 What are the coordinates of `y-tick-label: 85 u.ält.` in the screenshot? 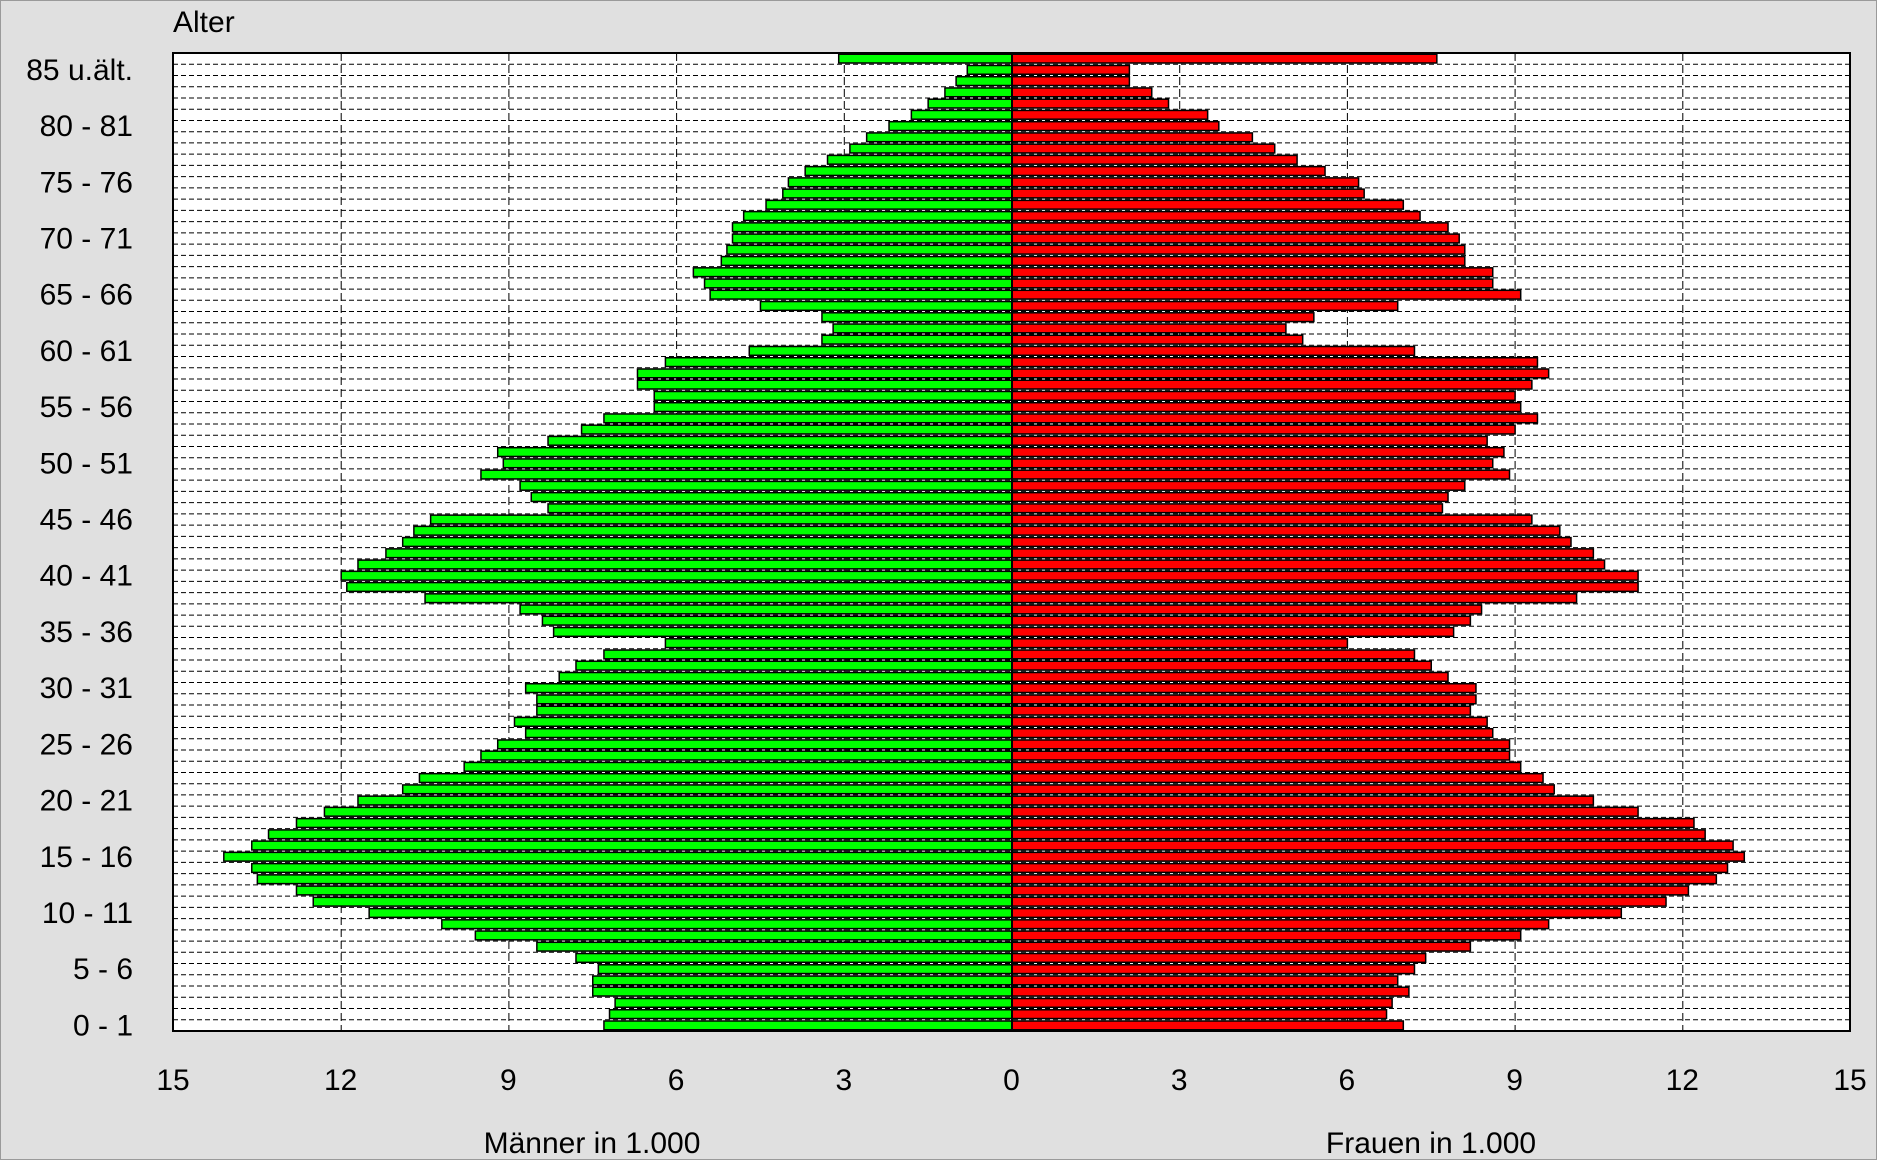 It's located at (79, 70).